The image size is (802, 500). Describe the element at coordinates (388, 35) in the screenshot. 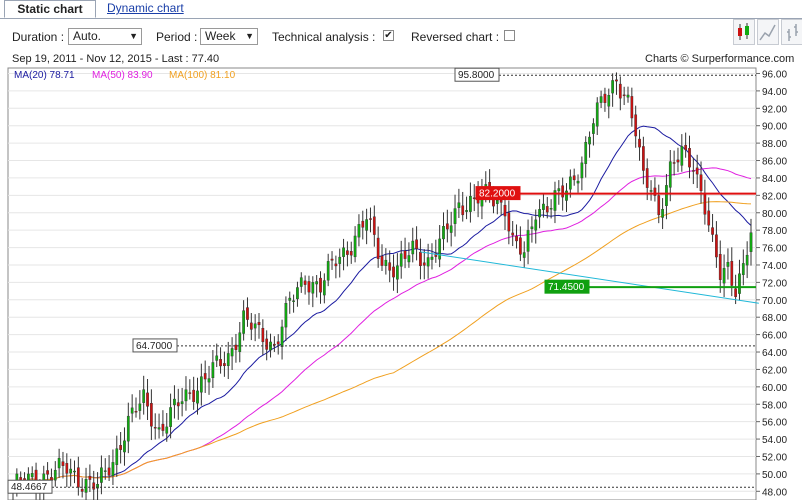

I see `technical-analysis-checkbox: ✔` at that location.